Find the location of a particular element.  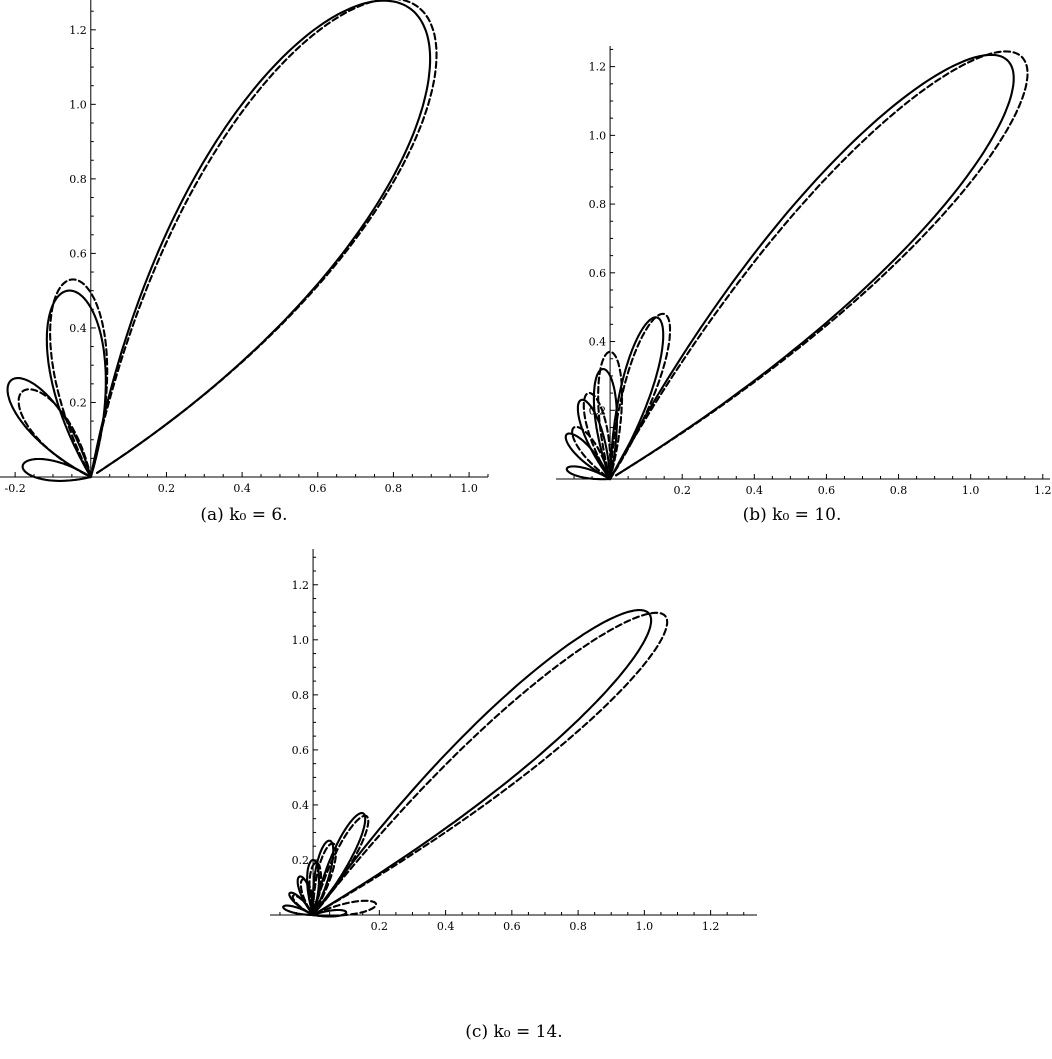

x-tick-label: -0.2 is located at coordinates (15, 488).